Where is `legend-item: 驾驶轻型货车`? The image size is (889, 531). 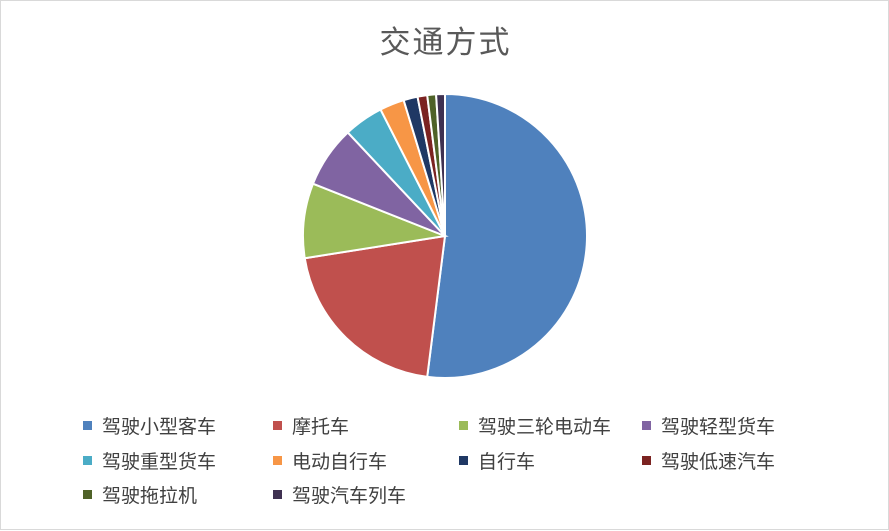
legend-item: 驾驶轻型货车 is located at coordinates (709, 425).